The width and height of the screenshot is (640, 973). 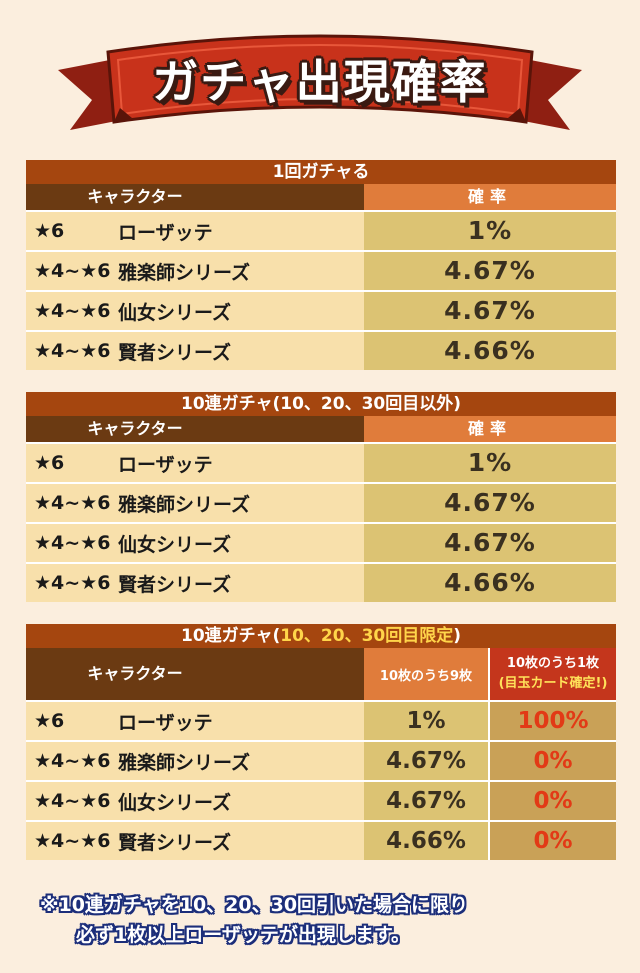 What do you see at coordinates (321, 840) in the screenshot?
I see `table-row: ★4~★6 賢者シリーズ 4.66% 0%` at bounding box center [321, 840].